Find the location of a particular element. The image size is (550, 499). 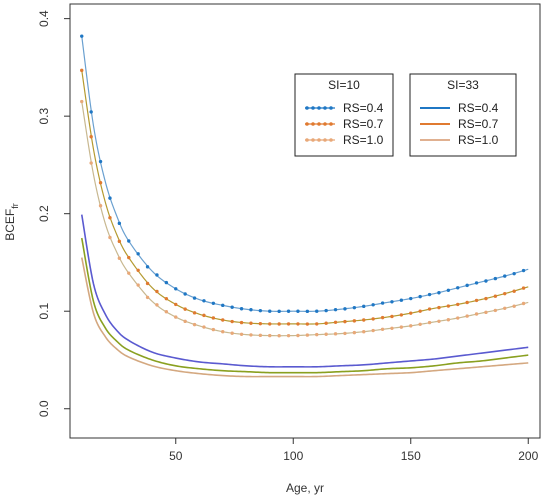

y-tick-label: 0.0 is located at coordinates (44, 408).